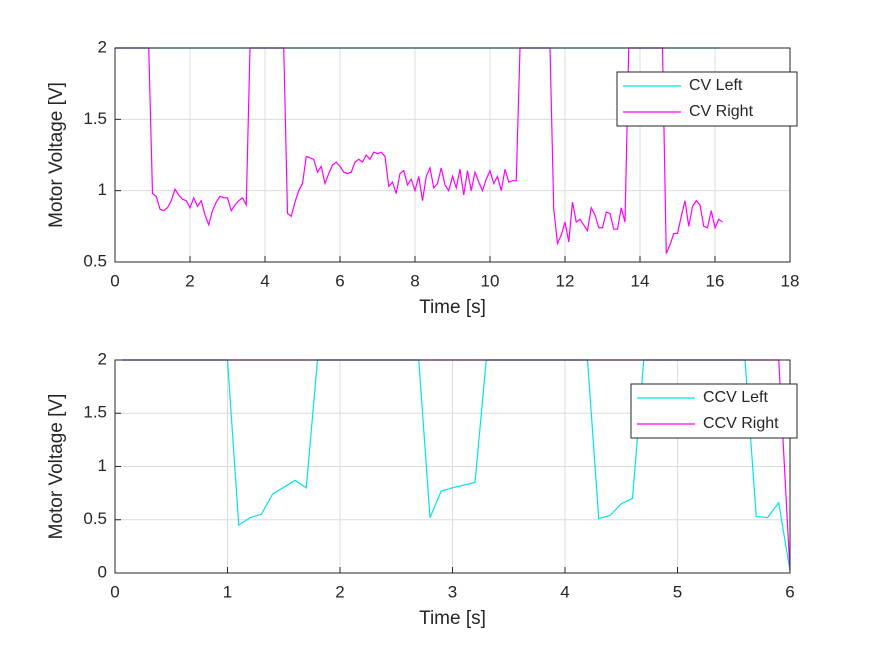 Image resolution: width=875 pixels, height=656 pixels. I want to click on x-tick-label: 1, so click(227, 591).